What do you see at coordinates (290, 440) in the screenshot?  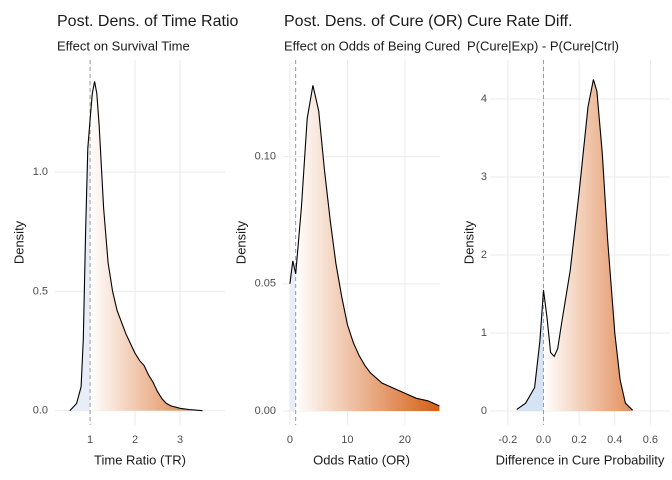 I see `x-tick-label: 0` at bounding box center [290, 440].